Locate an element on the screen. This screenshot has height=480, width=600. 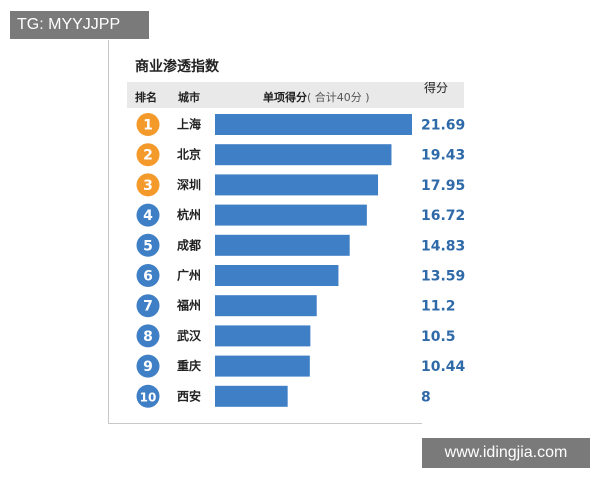
category-label: 武汉 is located at coordinates (189, 335).